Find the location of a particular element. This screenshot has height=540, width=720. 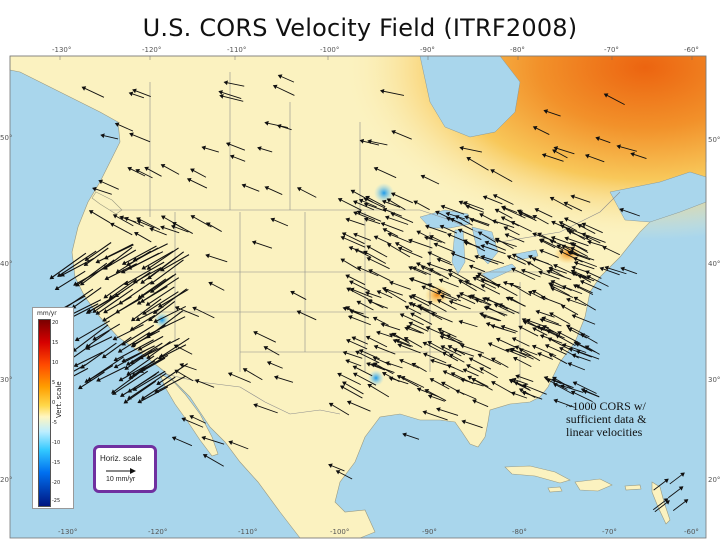

horizontal-scale-legend: Horiz. scale 10 mm/yr is located at coordinates (125, 469).